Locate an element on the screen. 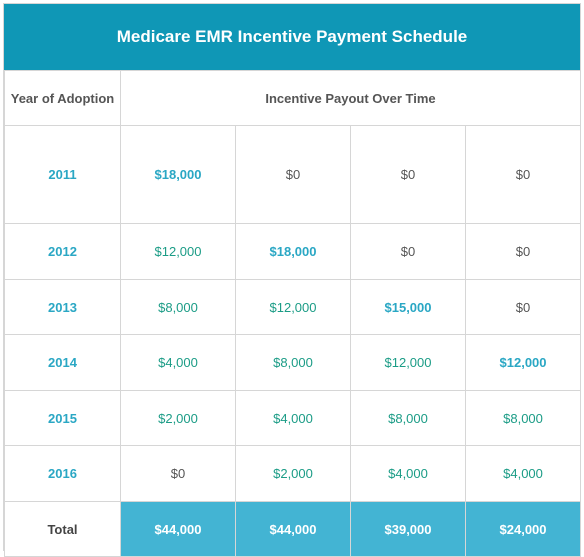  table-title: Medicare EMR Incentive Payment Schedule is located at coordinates (292, 37).